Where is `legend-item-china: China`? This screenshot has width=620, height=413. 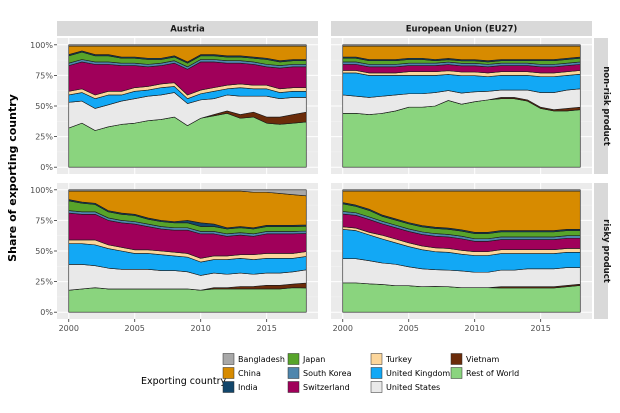 legend-item-china: China is located at coordinates (241, 373).